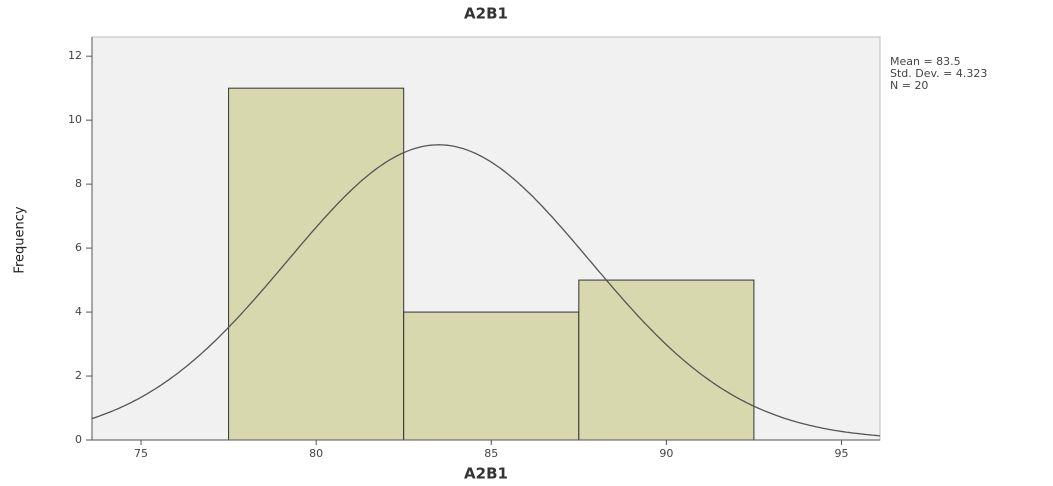 The image size is (1053, 486). I want to click on y-tick-label: 6, so click(78, 247).